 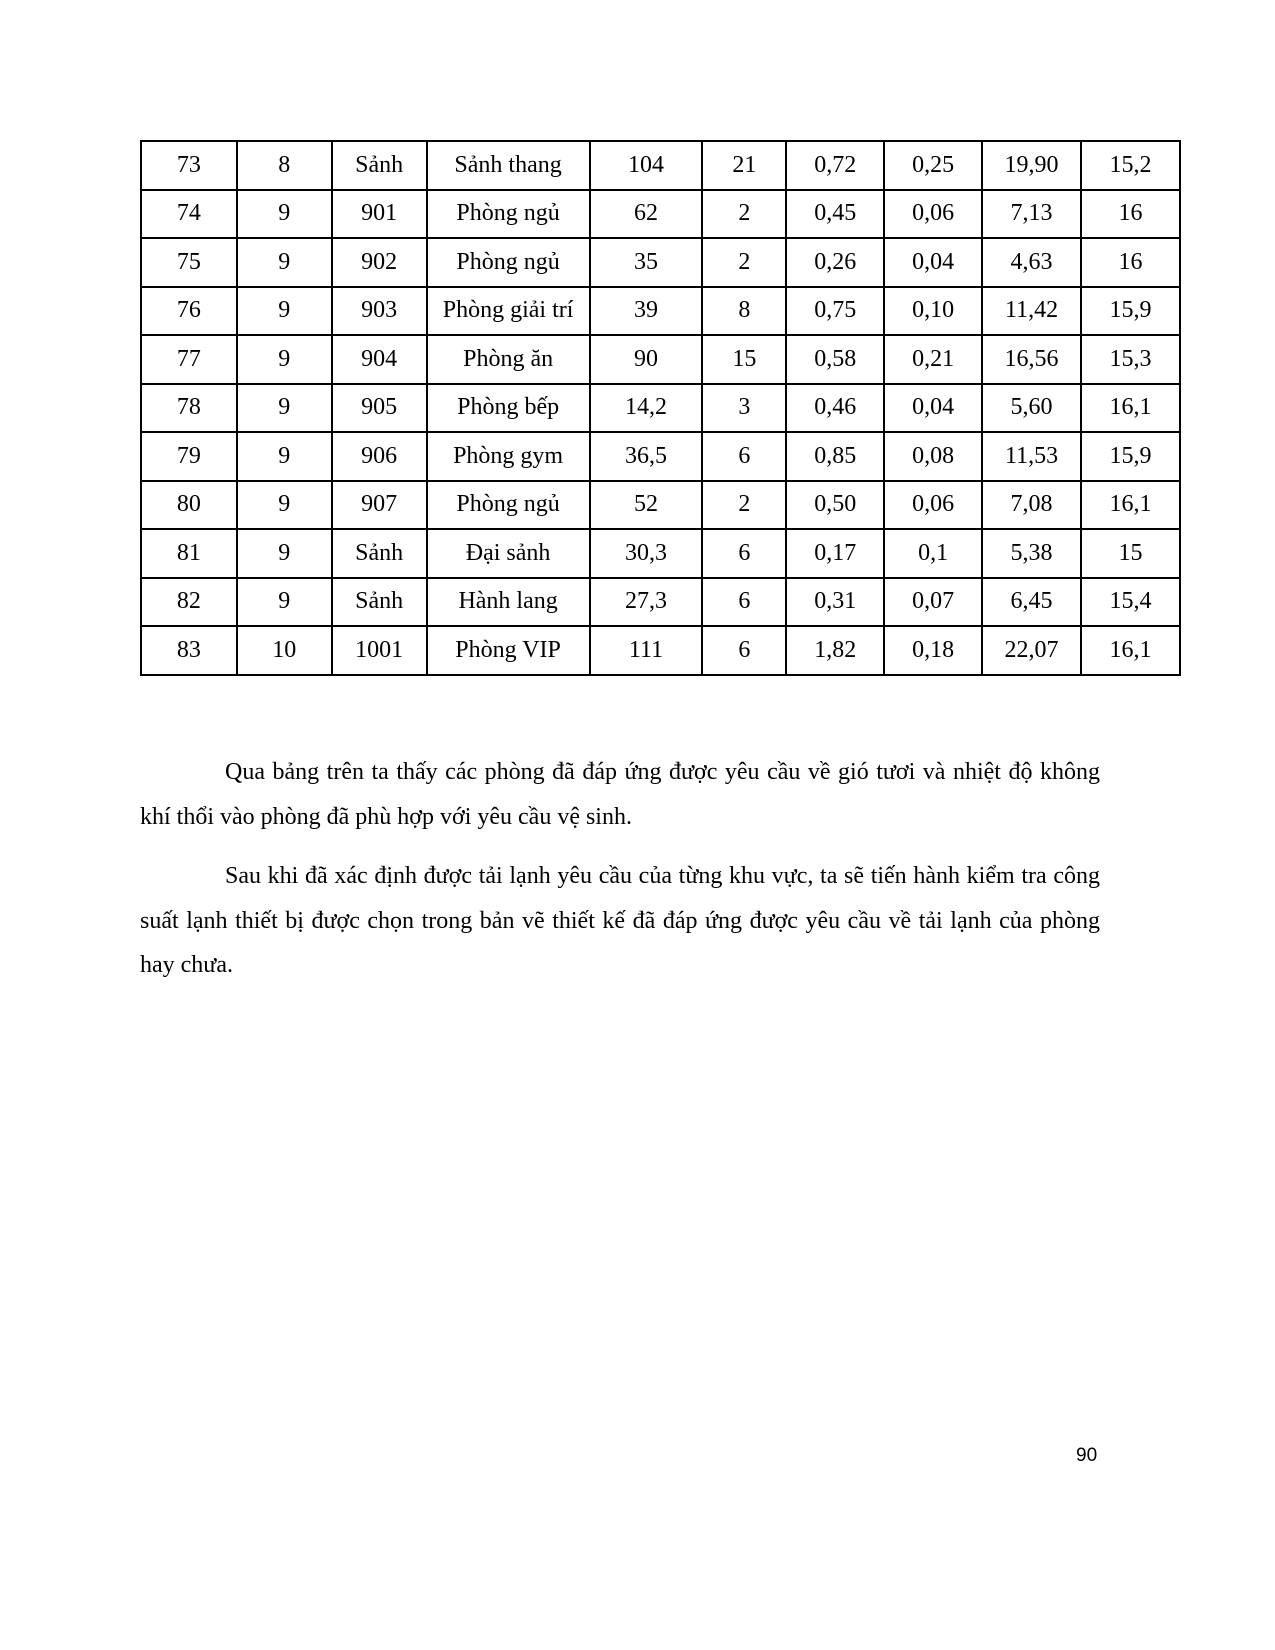 I want to click on table-cell: 0,1, so click(x=933, y=553).